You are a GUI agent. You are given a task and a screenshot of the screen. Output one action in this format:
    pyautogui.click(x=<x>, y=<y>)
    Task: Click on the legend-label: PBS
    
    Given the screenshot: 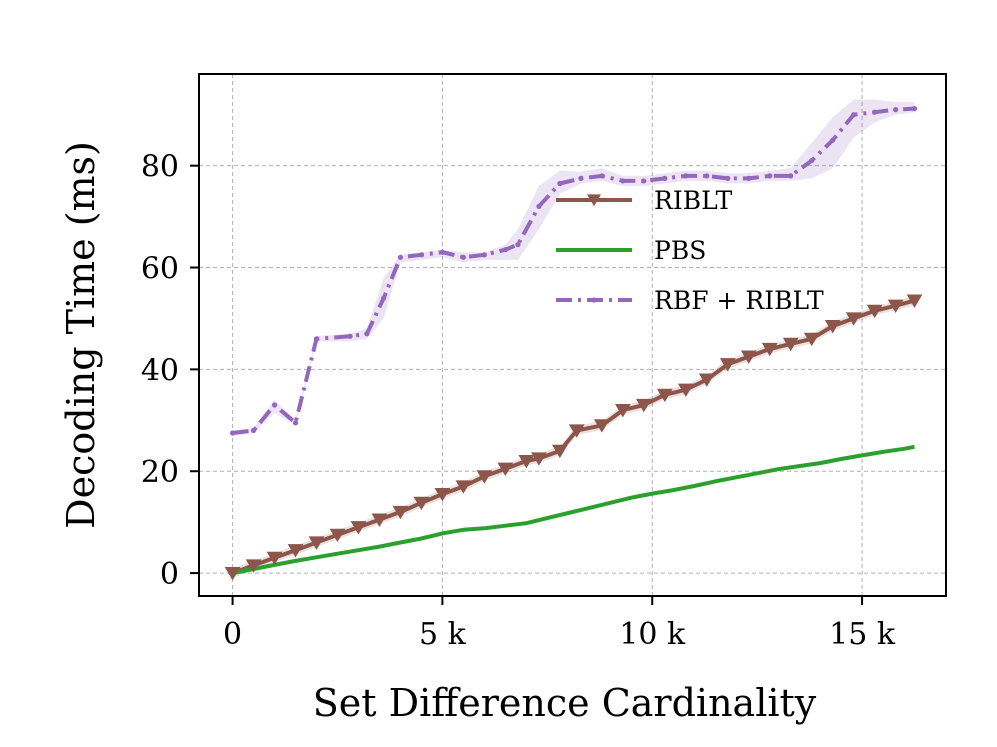 What is the action you would take?
    pyautogui.click(x=680, y=250)
    